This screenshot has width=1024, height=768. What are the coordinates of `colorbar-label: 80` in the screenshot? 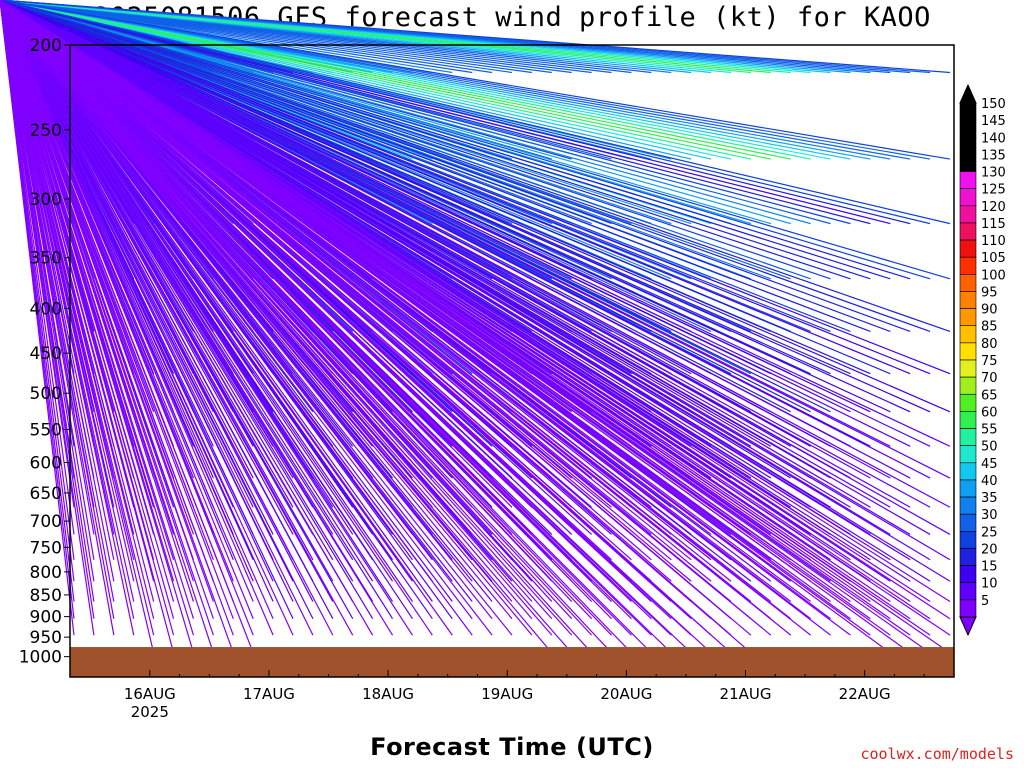 It's located at (989, 344).